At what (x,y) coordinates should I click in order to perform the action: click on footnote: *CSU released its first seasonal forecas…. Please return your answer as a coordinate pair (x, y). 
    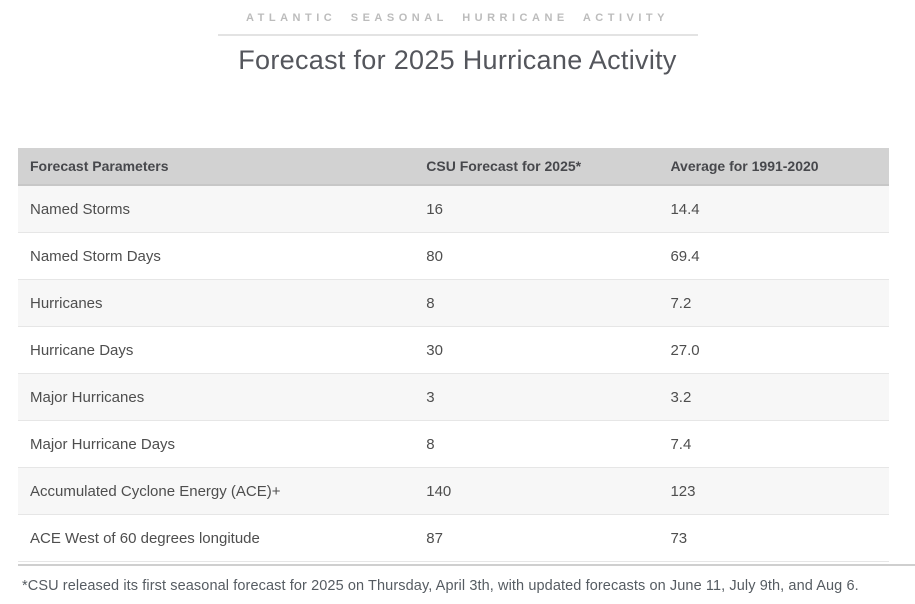
    Looking at the image, I should click on (440, 586).